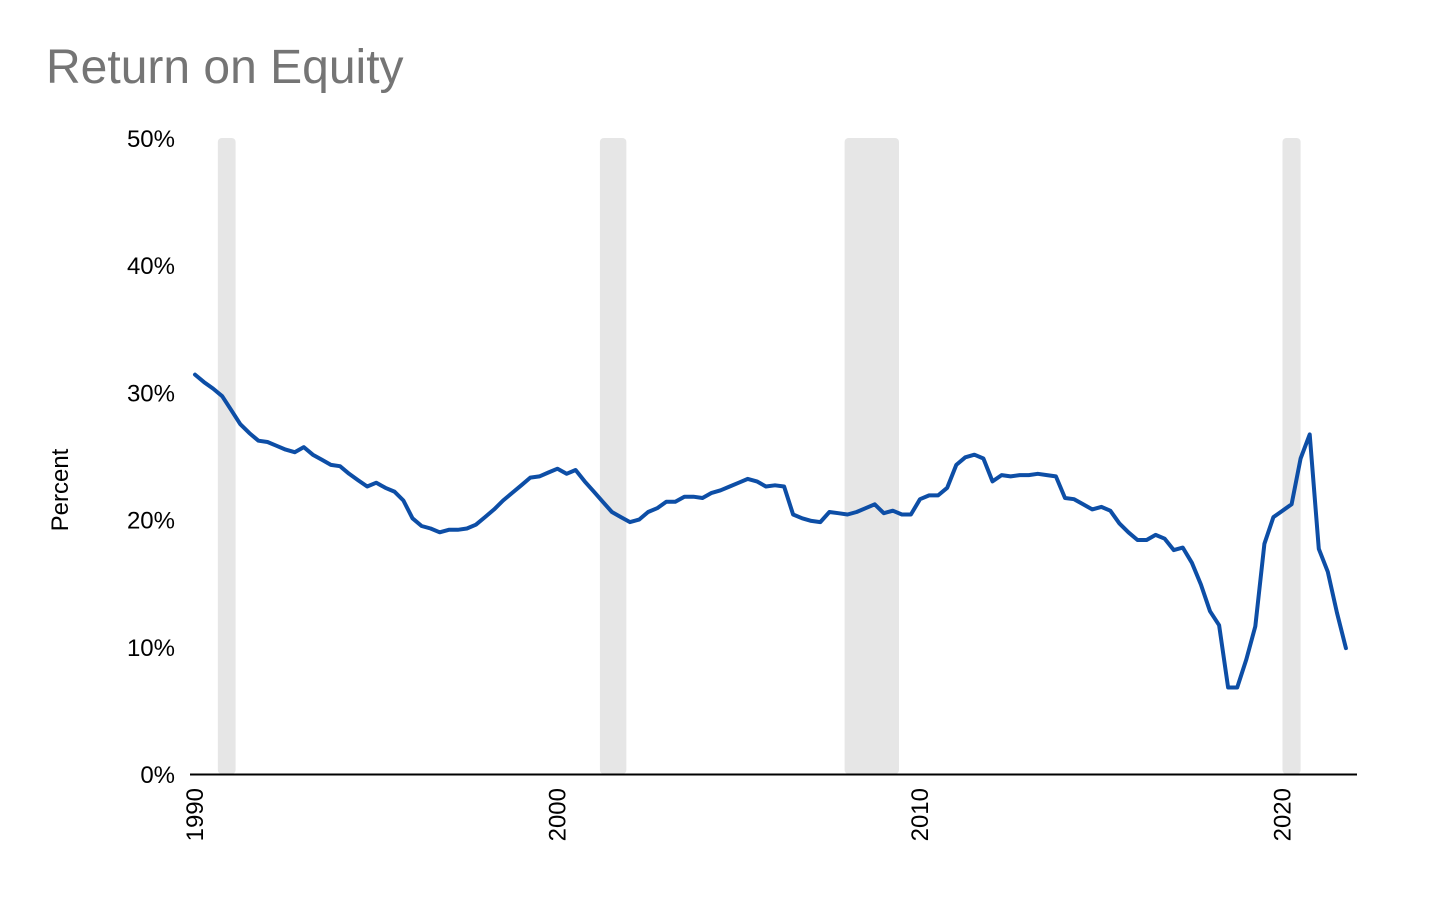 This screenshot has width=1456, height=900. What do you see at coordinates (225, 67) in the screenshot?
I see `chart-title: Return on Equity` at bounding box center [225, 67].